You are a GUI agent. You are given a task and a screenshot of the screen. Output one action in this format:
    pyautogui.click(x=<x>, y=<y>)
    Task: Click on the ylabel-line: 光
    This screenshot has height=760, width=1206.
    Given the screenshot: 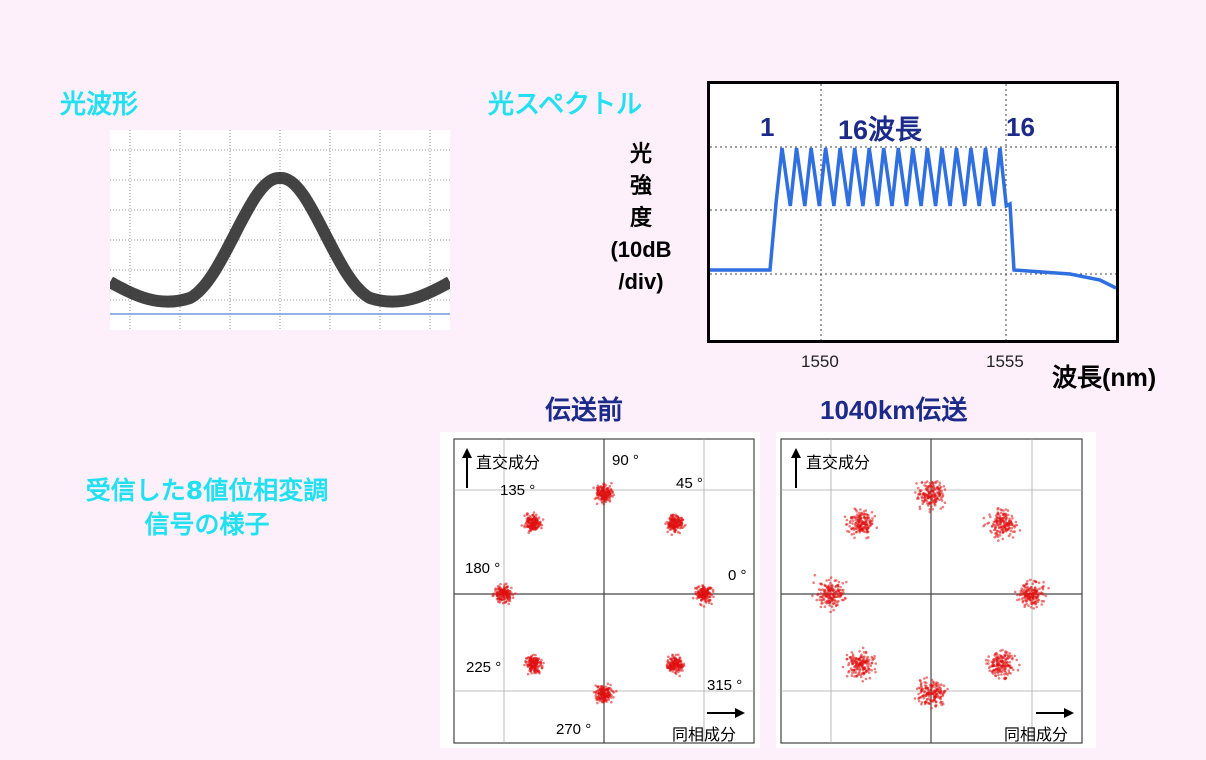 What is the action you would take?
    pyautogui.click(x=640, y=153)
    